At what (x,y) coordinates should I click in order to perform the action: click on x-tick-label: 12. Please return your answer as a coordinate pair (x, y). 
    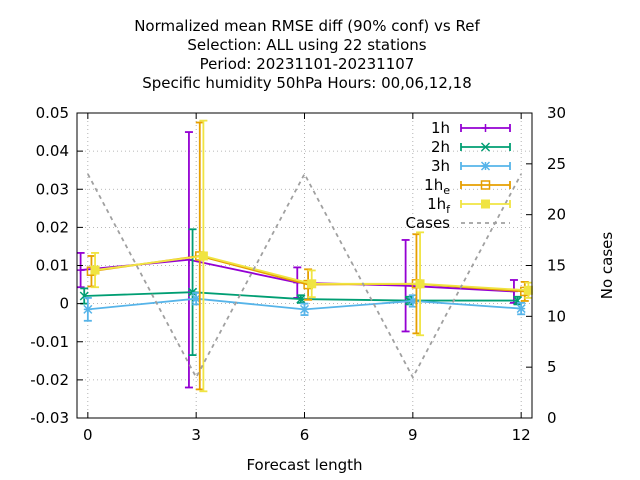
    Looking at the image, I should click on (521, 435).